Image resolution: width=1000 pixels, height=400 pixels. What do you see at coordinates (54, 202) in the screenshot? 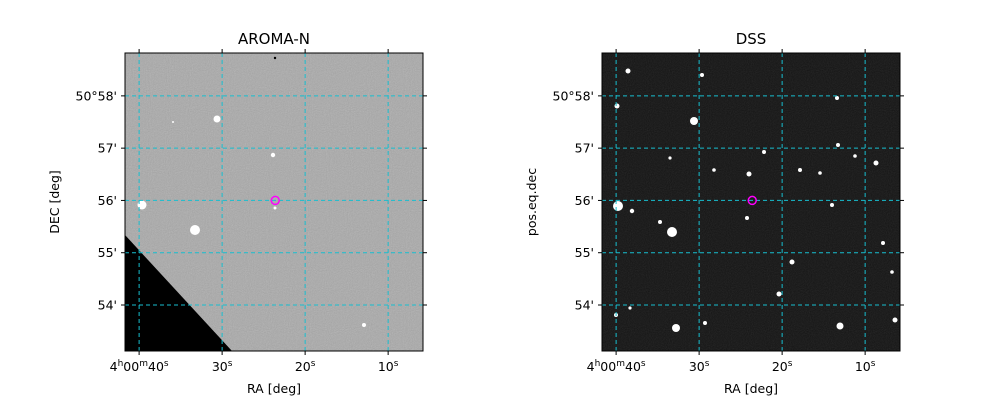
I see `y-axis-label: DEC [deg]` at bounding box center [54, 202].